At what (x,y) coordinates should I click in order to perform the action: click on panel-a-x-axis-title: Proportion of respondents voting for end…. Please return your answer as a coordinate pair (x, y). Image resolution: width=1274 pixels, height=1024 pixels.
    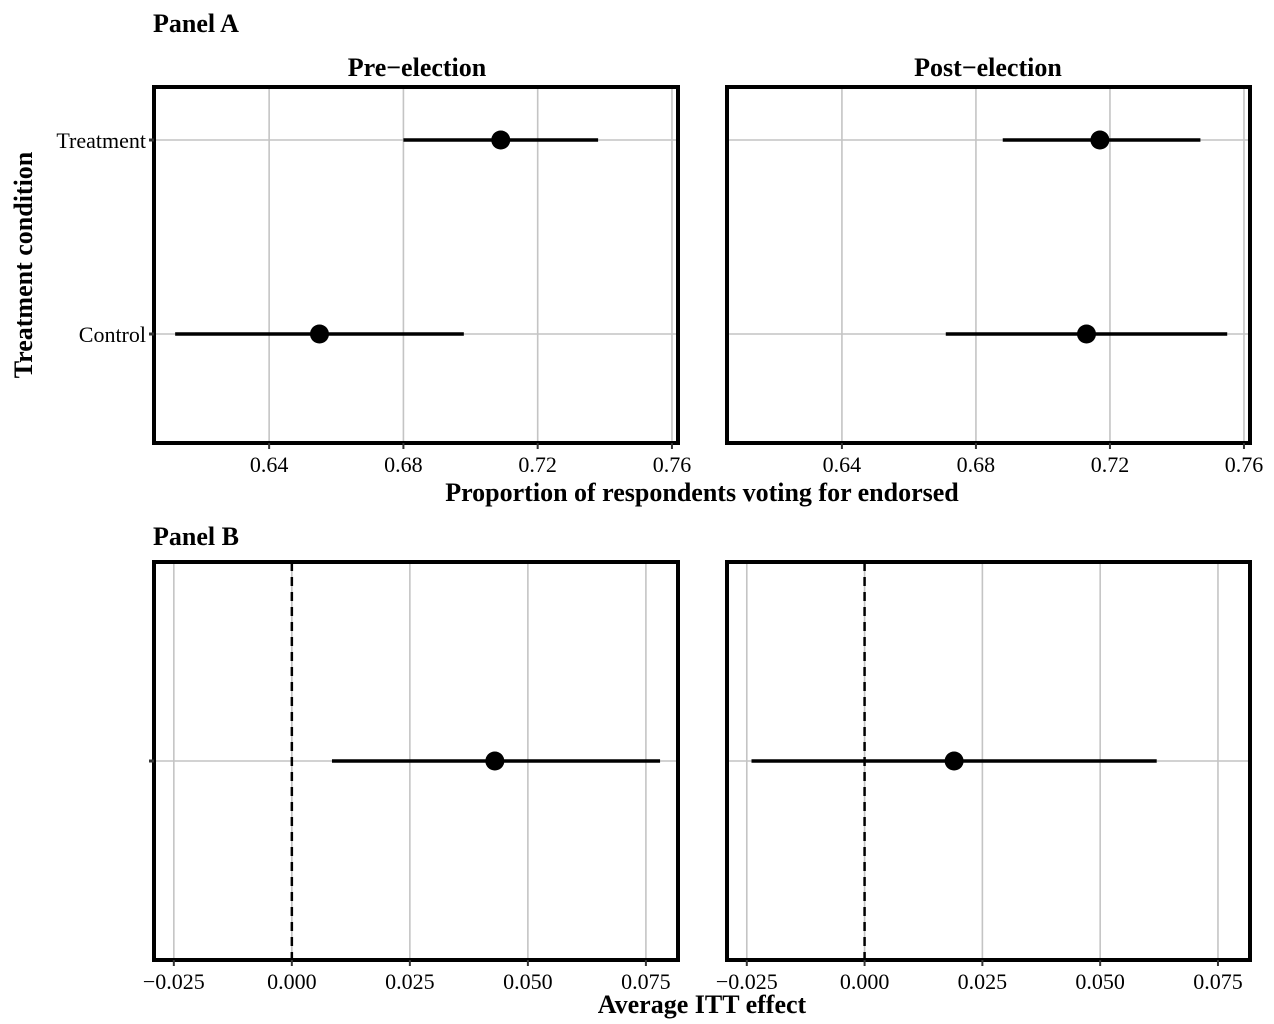
    Looking at the image, I should click on (702, 492).